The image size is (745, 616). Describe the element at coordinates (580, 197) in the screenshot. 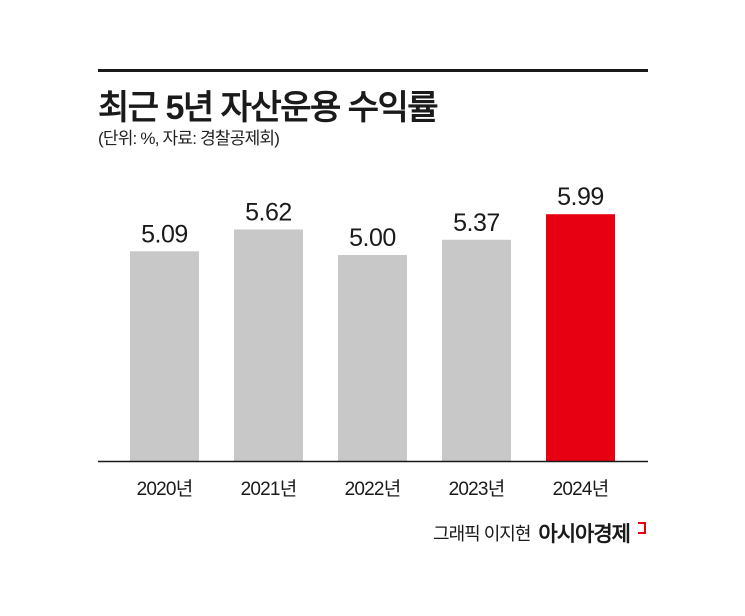

I see `value-label: 5.99` at that location.